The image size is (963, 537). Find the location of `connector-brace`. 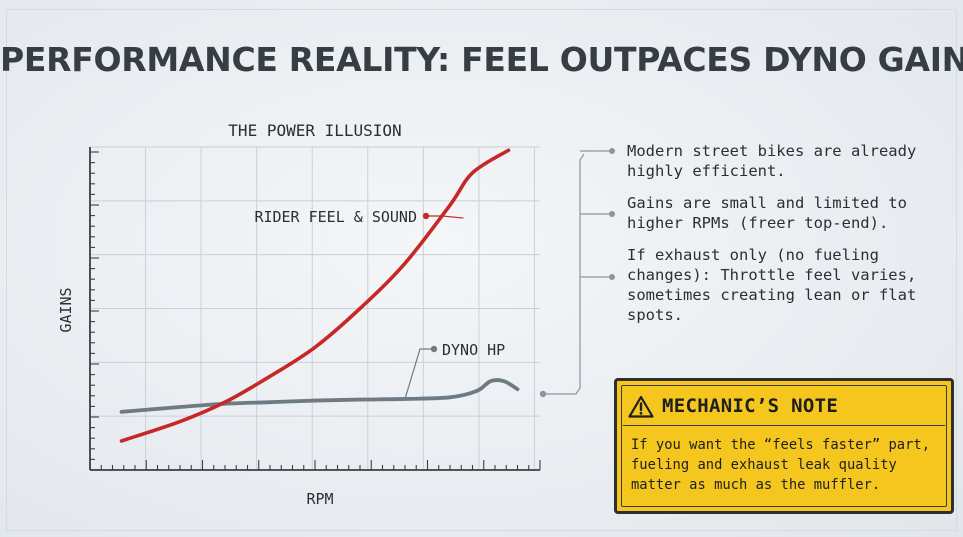

connector-brace is located at coordinates (565, 274).